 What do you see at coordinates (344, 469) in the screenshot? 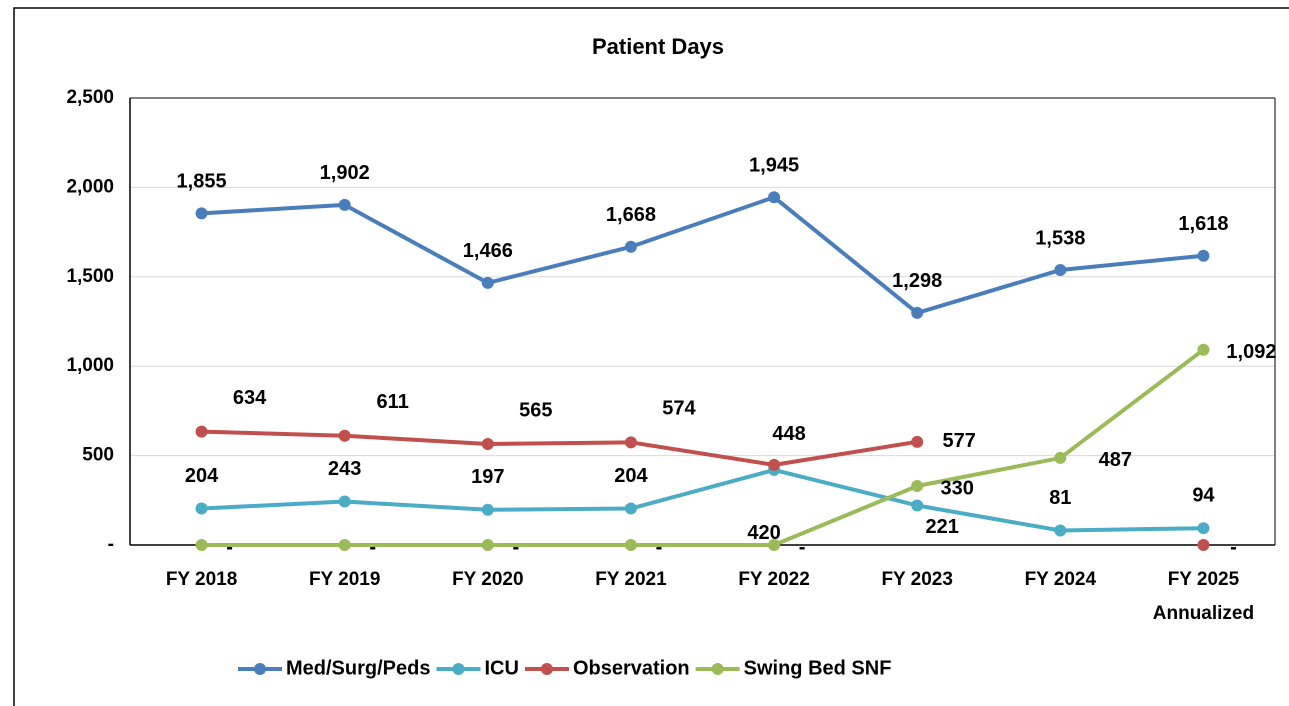
I see `data-label: 243` at bounding box center [344, 469].